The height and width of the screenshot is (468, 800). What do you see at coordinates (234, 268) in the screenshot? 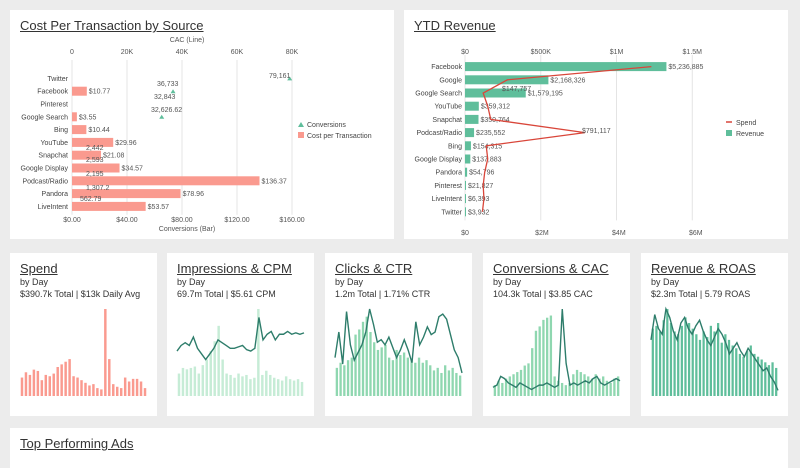
I see `impressions-title: Impressions & CPM` at bounding box center [234, 268].